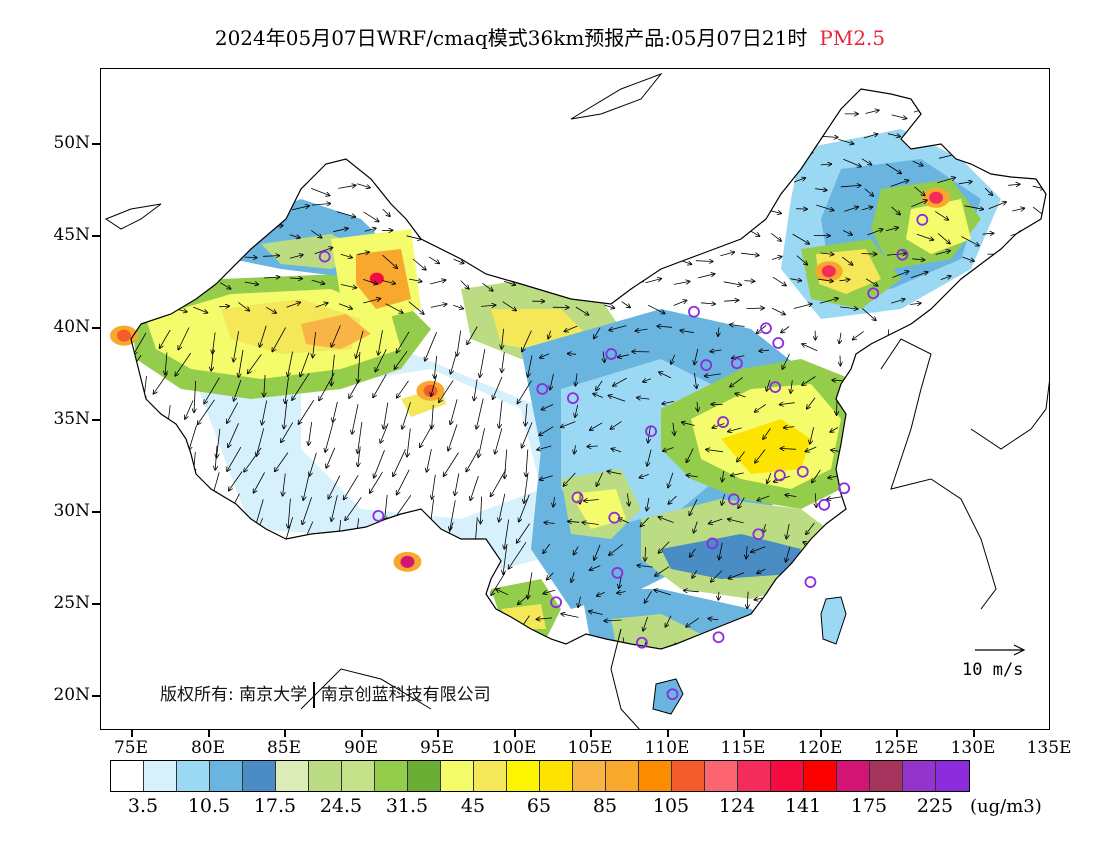 This screenshot has height=850, width=1100. What do you see at coordinates (133, 216) in the screenshot?
I see `coastline-caspian` at bounding box center [133, 216].